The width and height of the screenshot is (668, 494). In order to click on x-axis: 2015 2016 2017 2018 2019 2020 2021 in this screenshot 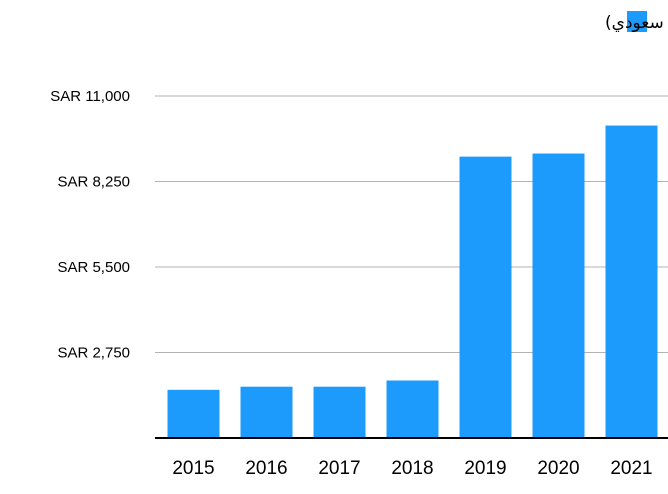, I will do `click(411, 458)`.